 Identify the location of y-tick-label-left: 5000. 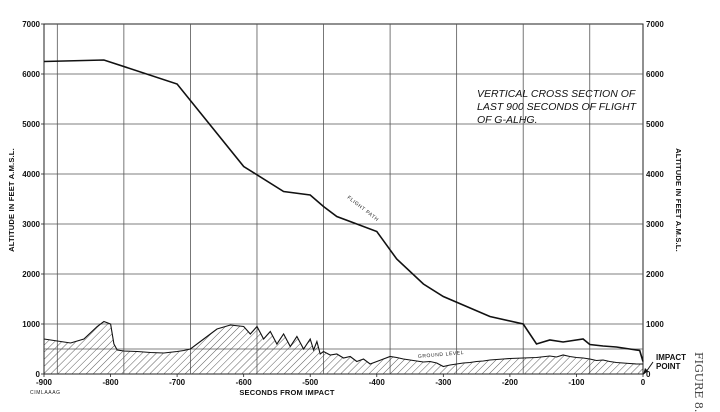
(31, 124).